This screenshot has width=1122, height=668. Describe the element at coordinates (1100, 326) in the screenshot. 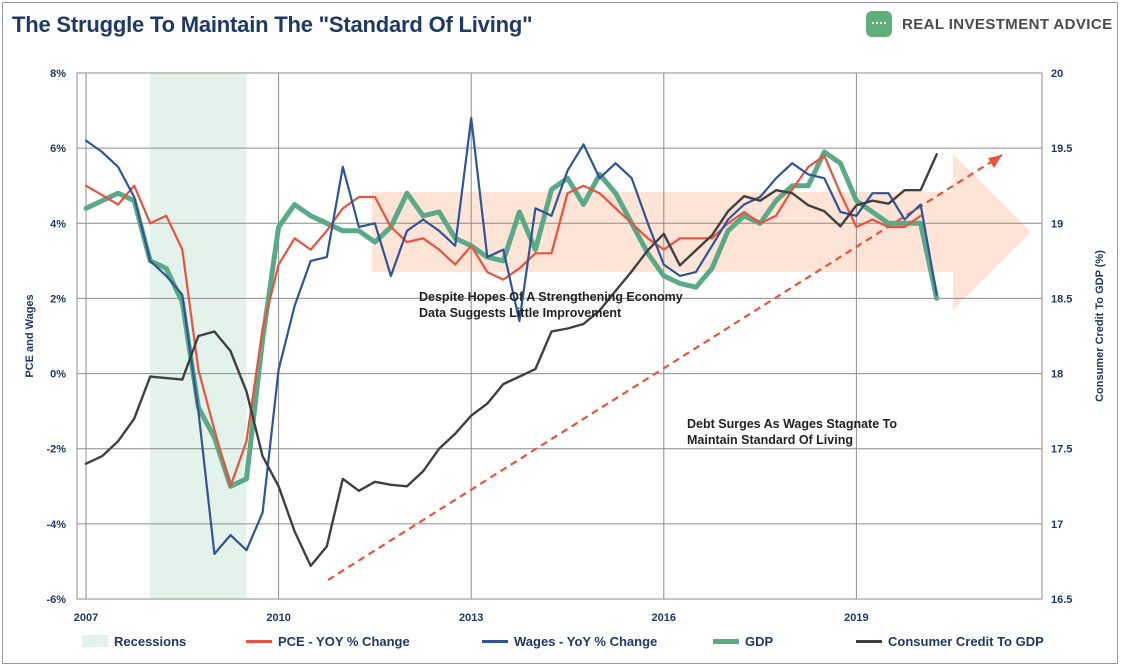

I see `y-right-axis-title: Consumer Credit To GDP (%)` at that location.